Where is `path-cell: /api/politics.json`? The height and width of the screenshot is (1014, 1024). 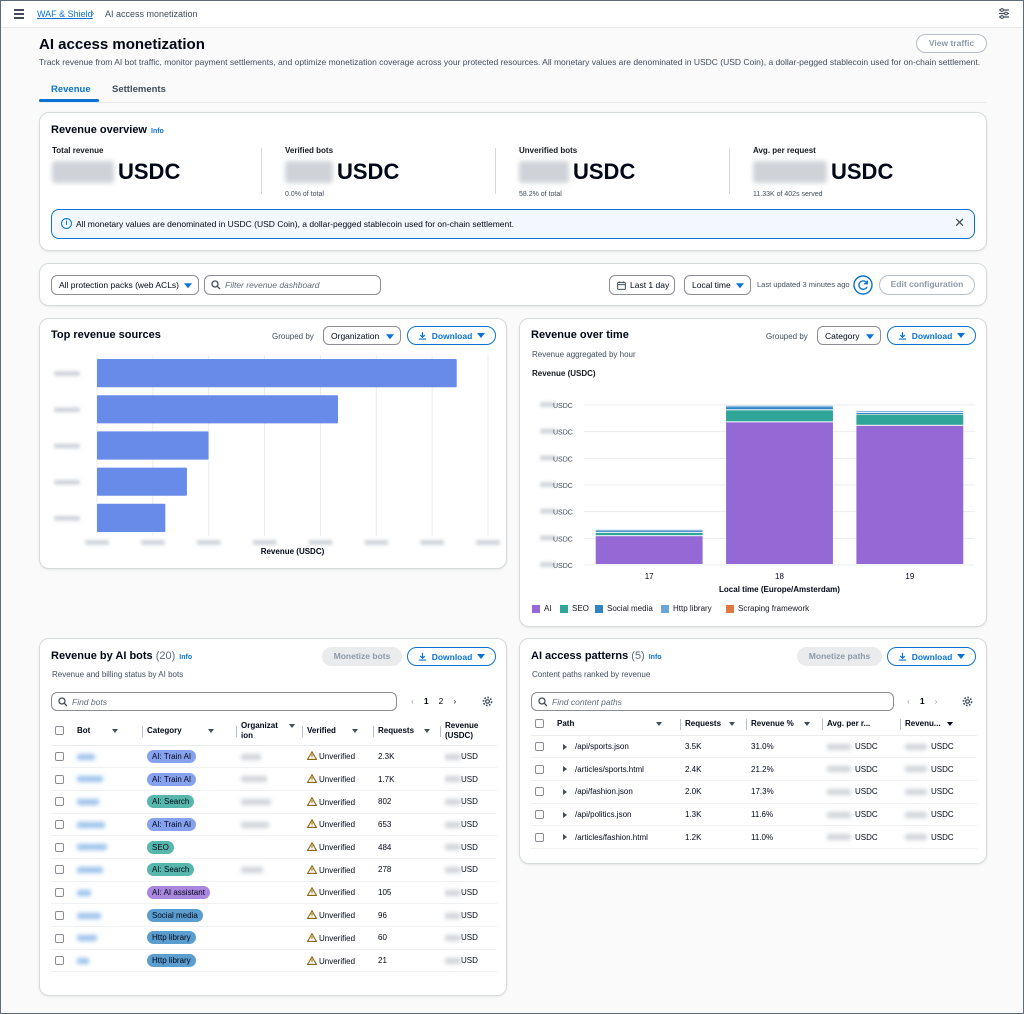
path-cell: /api/politics.json is located at coordinates (617, 815).